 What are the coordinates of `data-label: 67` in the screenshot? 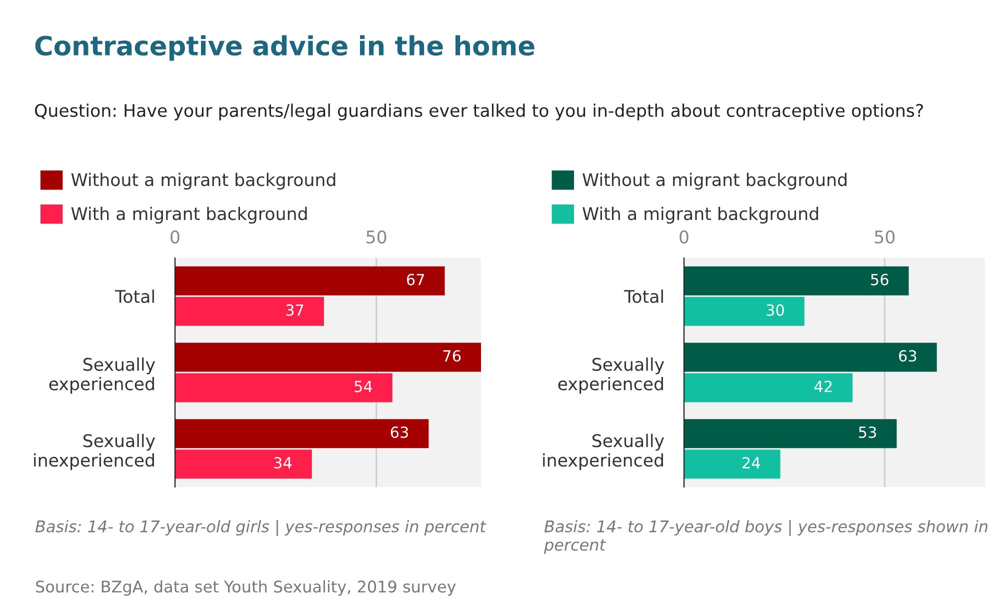 It's located at (415, 280).